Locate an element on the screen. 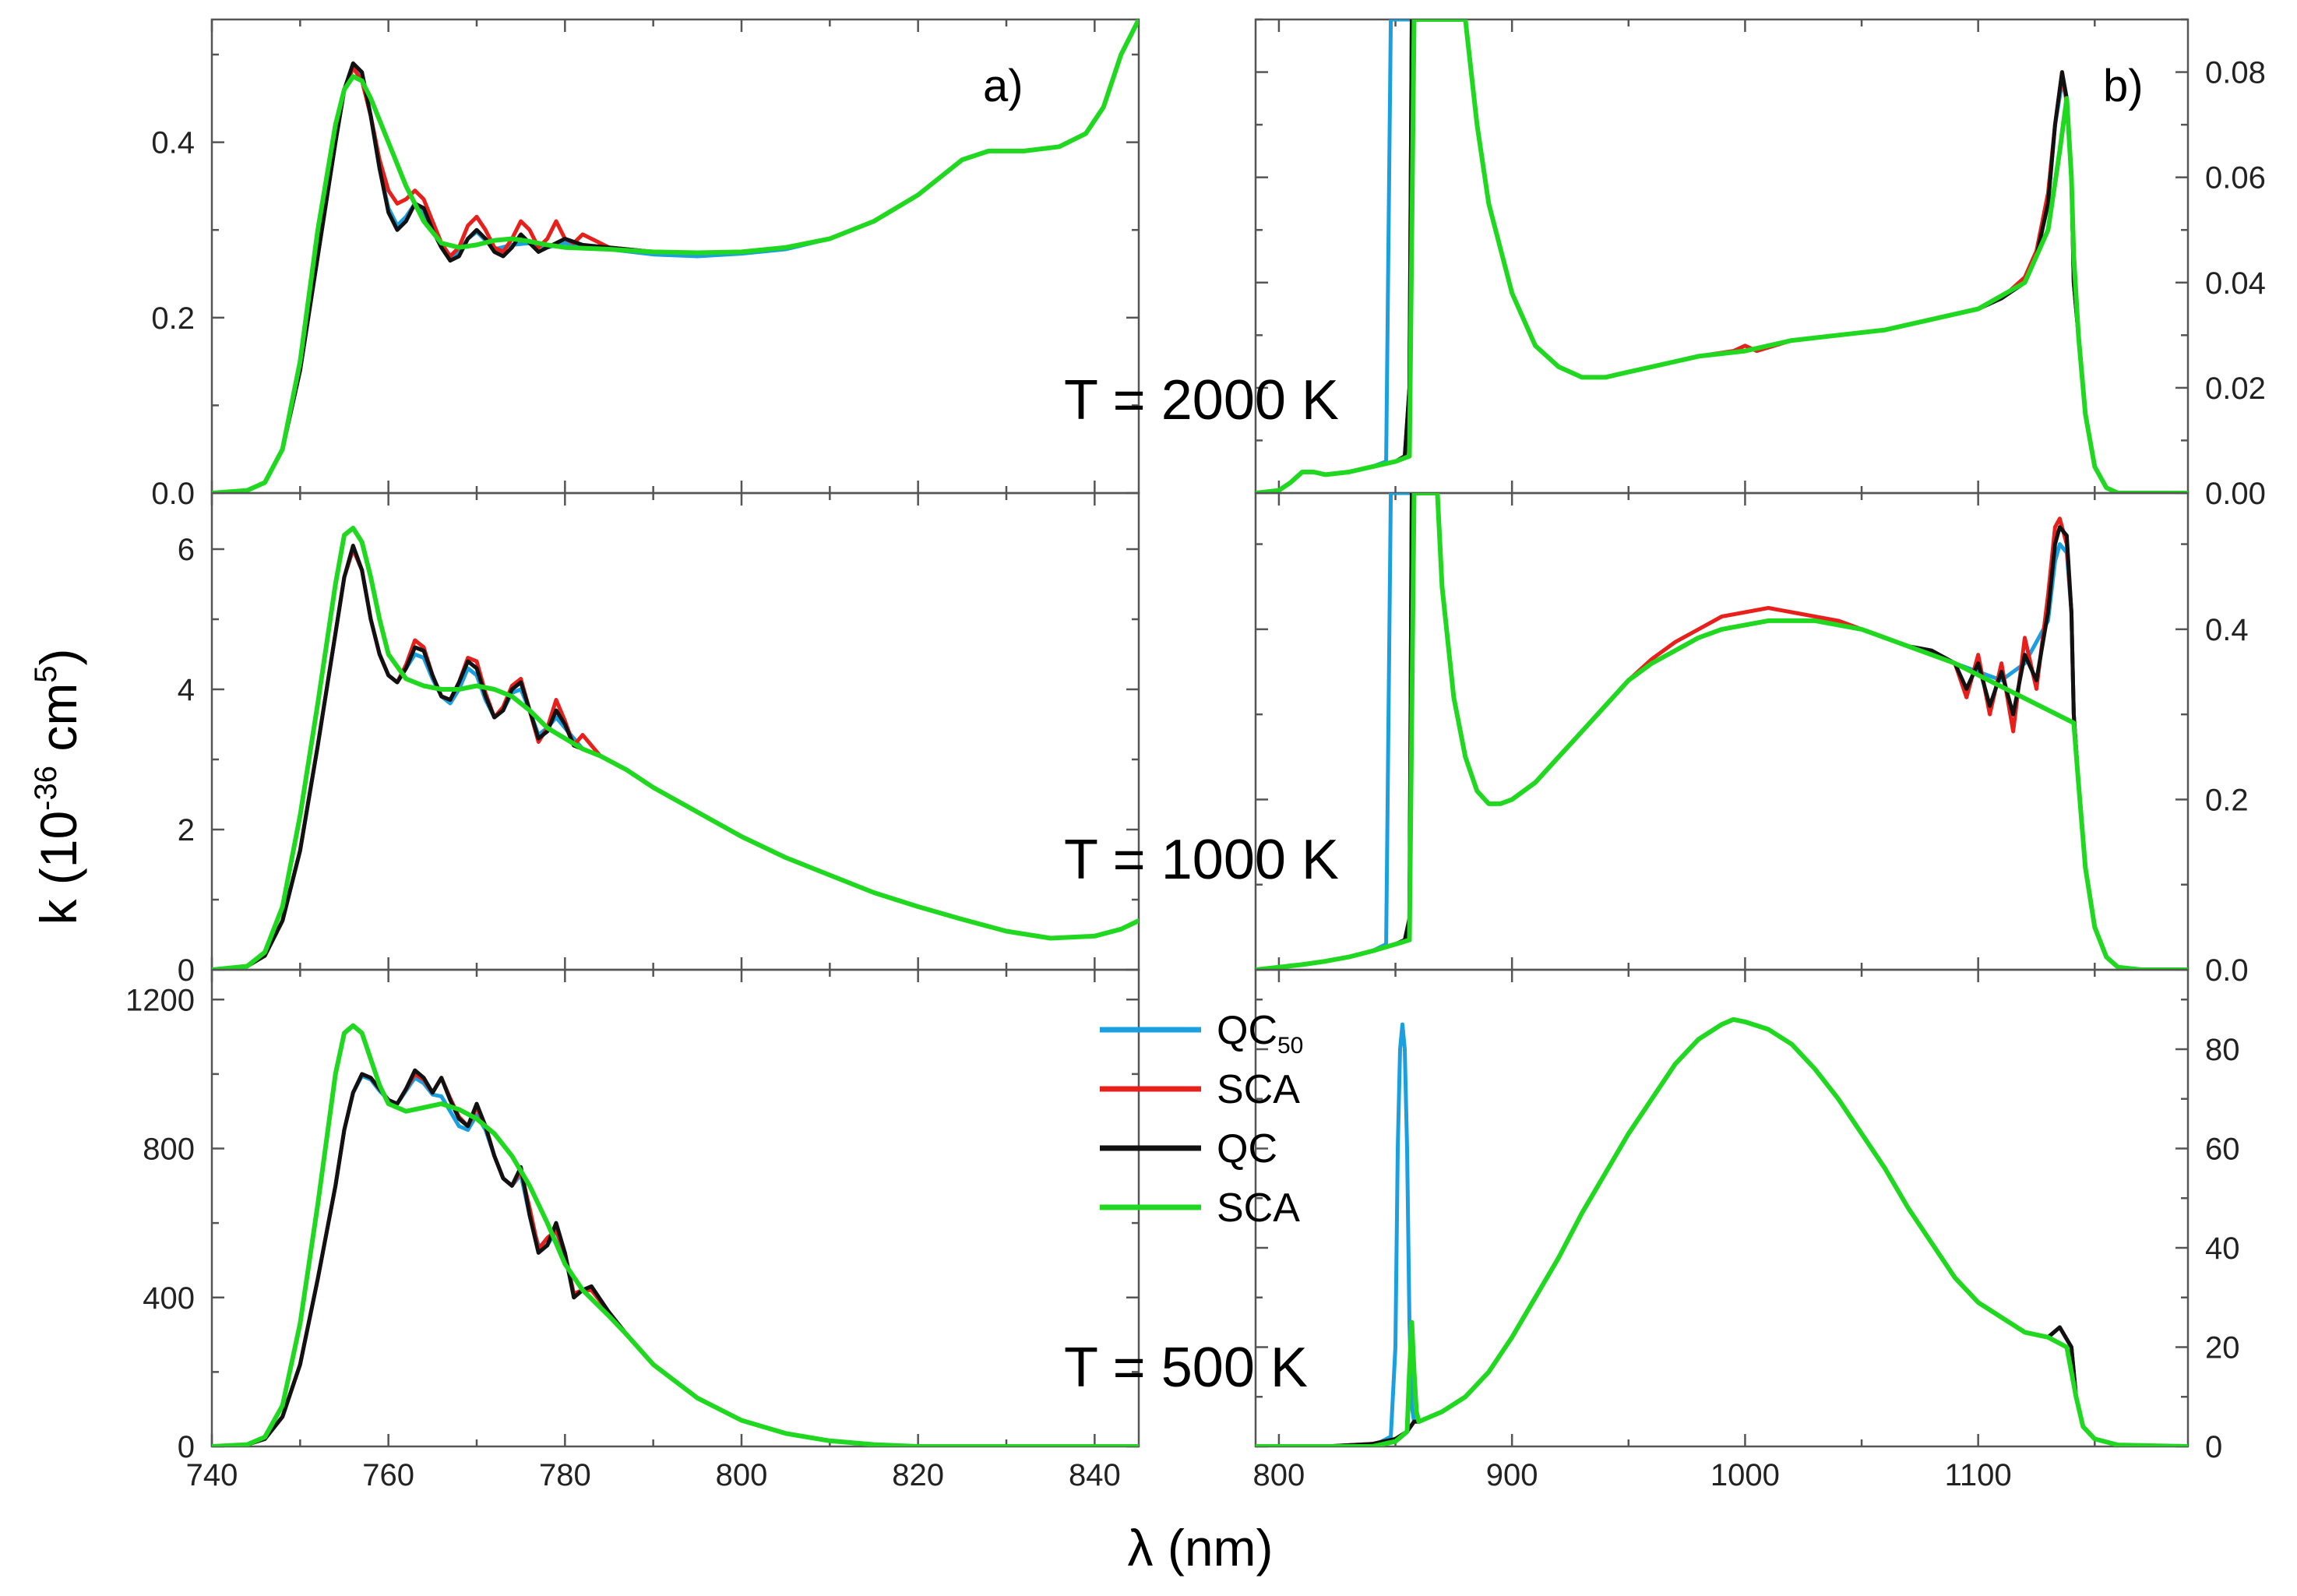 This screenshot has height=1596, width=2297. panel-b-1000k-line-qc50 is located at coordinates (1722, 731).